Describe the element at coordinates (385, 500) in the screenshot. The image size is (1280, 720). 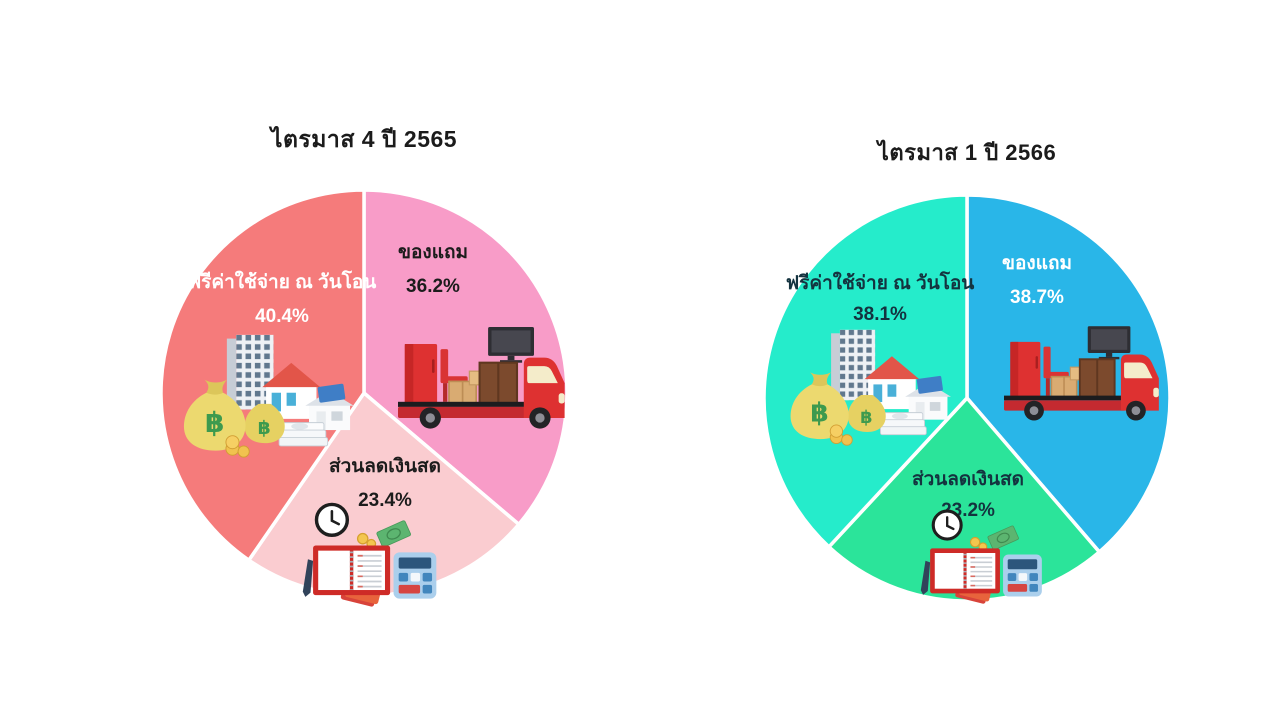
I see `slice-percentage: 23.4%` at that location.